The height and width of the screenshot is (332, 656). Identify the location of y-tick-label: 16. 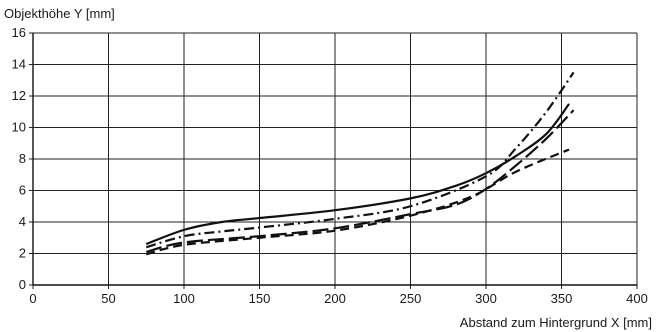
(19, 32).